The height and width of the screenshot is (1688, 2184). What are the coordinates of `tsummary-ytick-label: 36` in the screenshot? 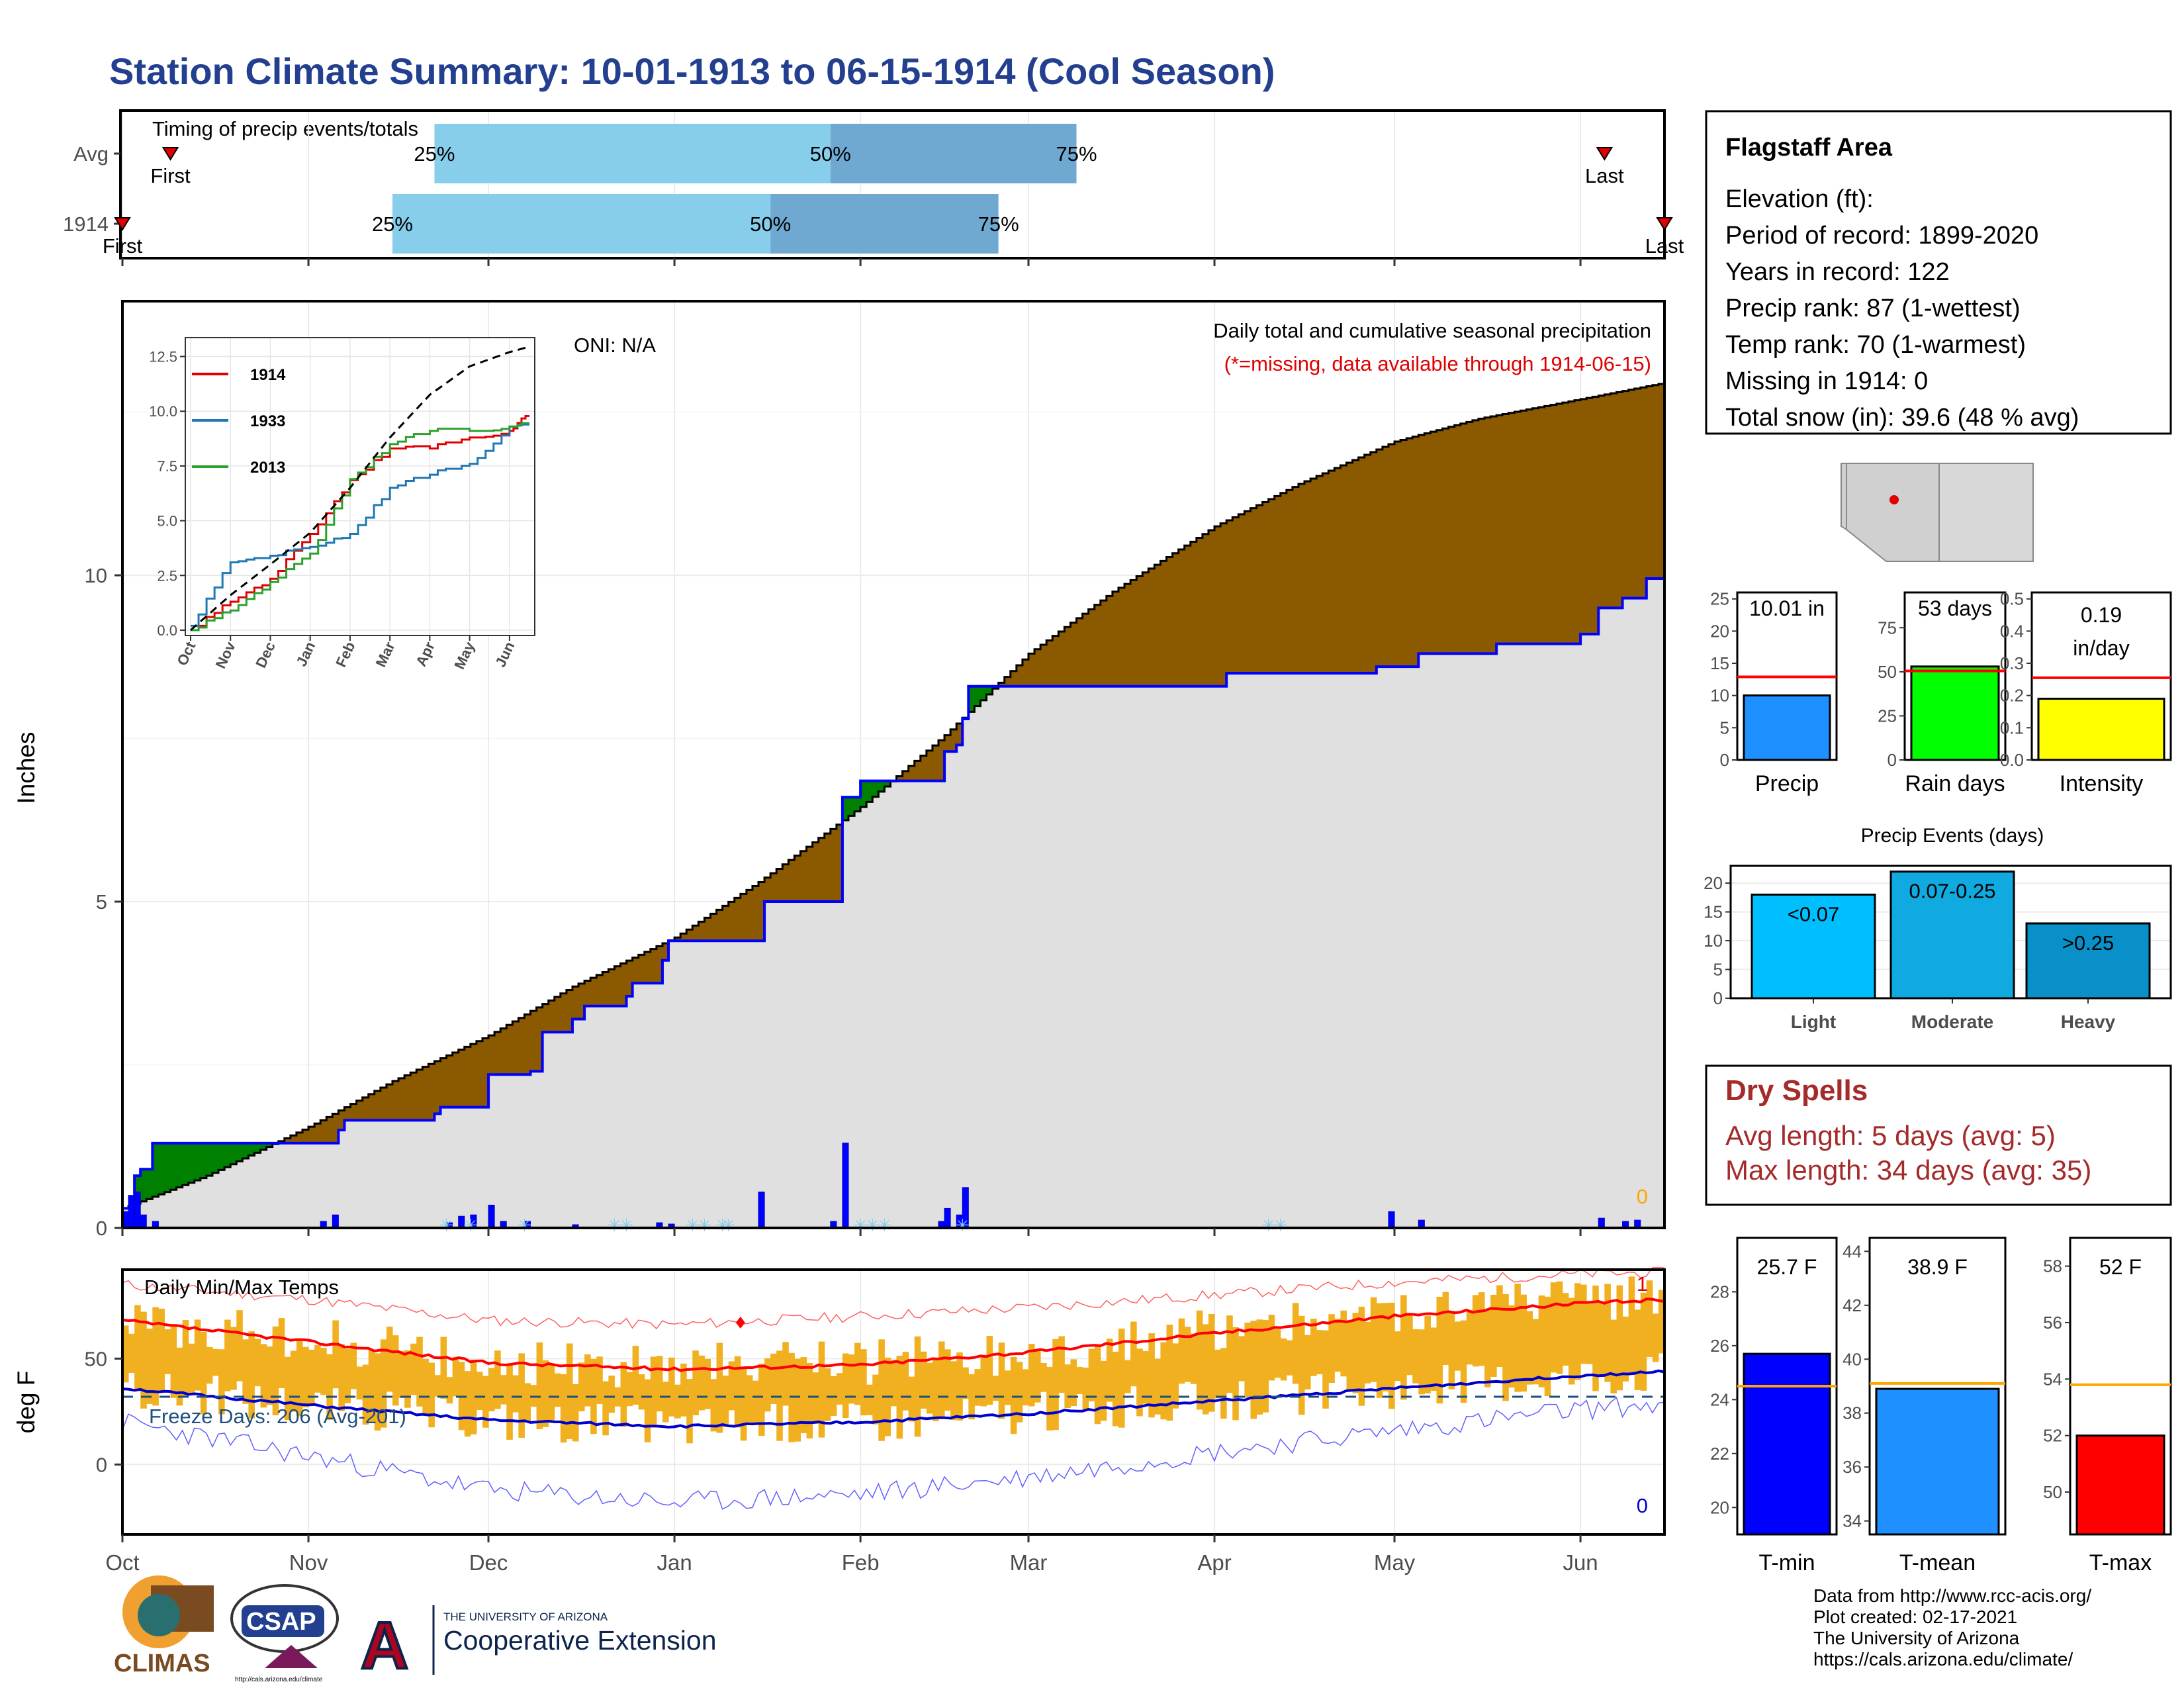 It's located at (1852, 1467).